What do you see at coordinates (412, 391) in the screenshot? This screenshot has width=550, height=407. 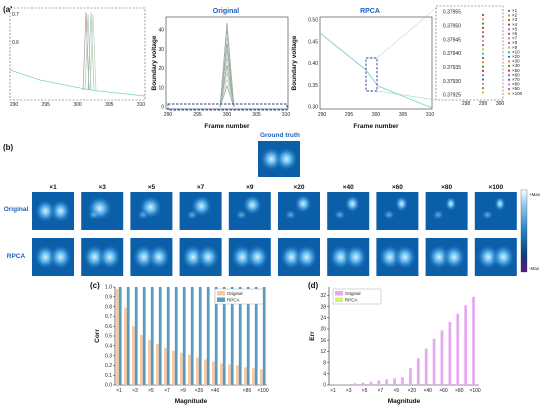 I see `x-tick-label: ×20` at bounding box center [412, 391].